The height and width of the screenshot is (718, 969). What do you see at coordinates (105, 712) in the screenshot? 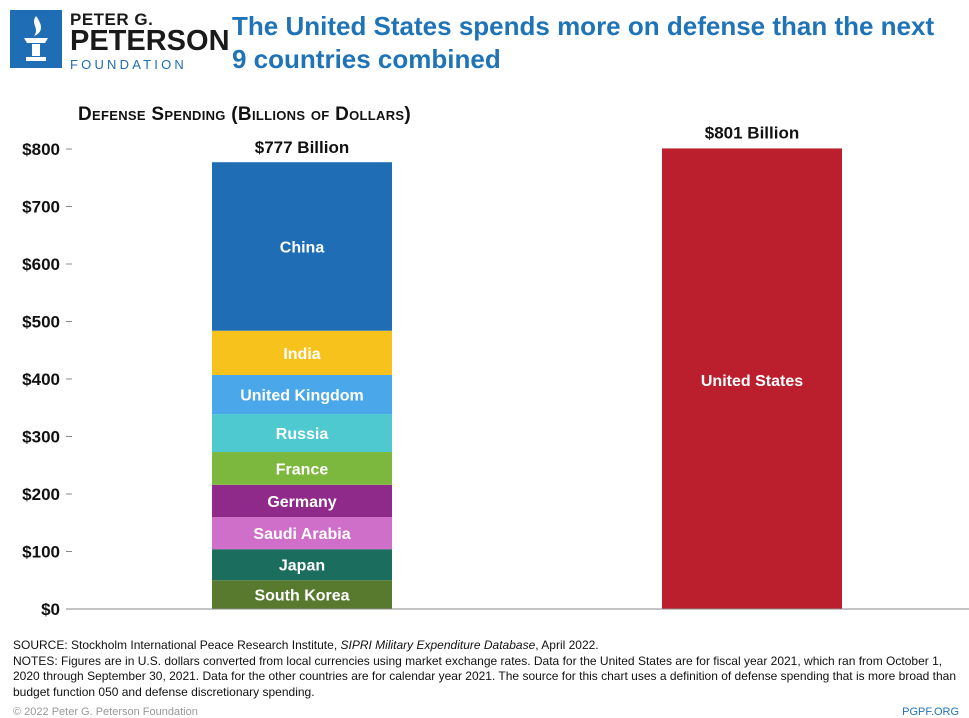
I see `copyright: © 2022 Peter G. Peterson Foundation` at bounding box center [105, 712].